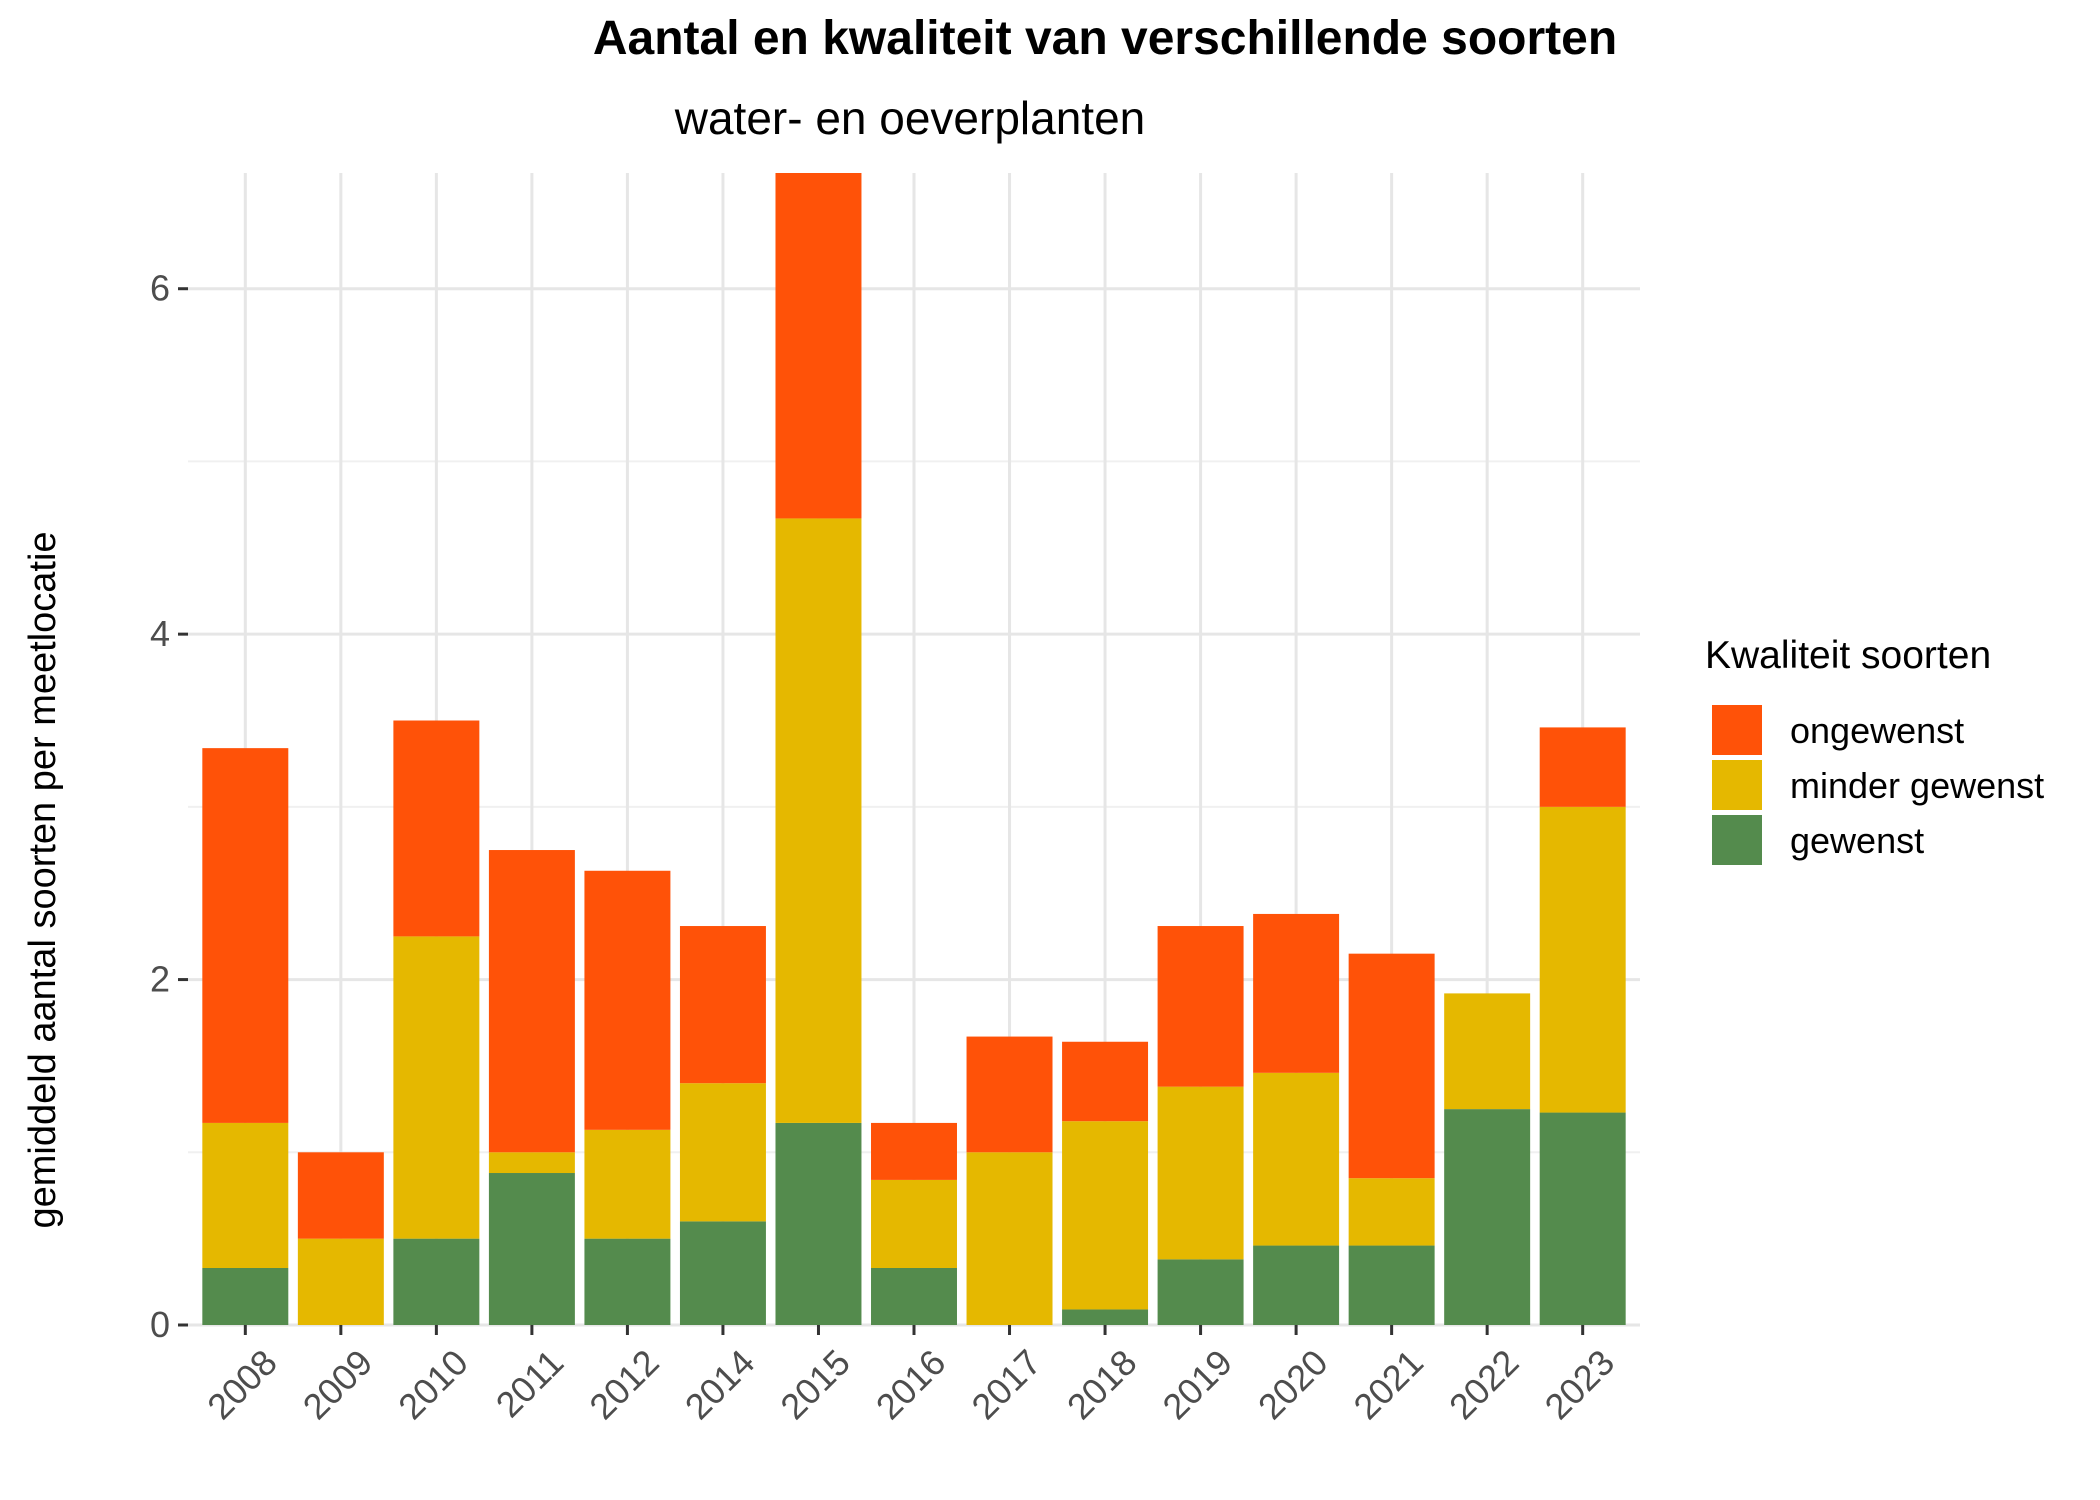 This screenshot has height=1500, width=2100. Describe the element at coordinates (1009, 1094) in the screenshot. I see `bar-2017-ongewenst` at that location.